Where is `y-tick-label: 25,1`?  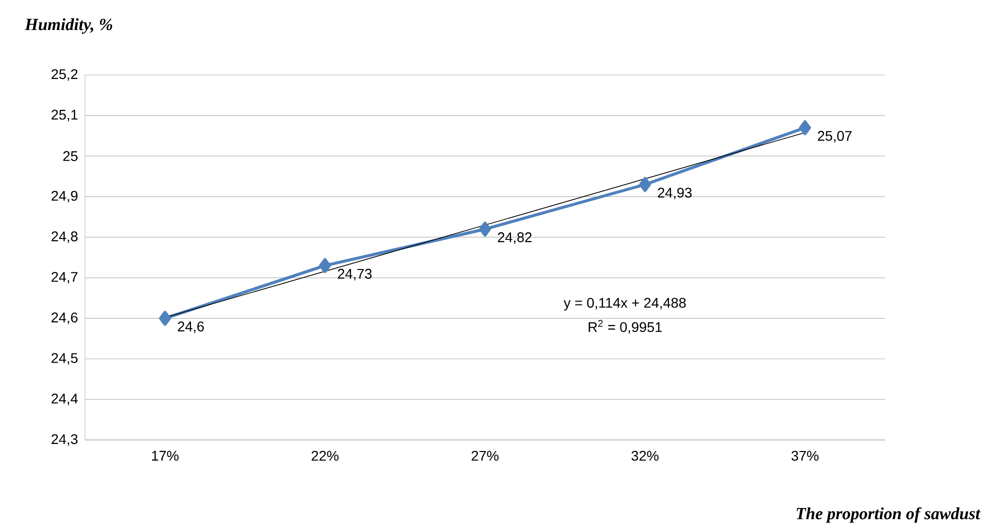
y-tick-label: 25,1 is located at coordinates (65, 116).